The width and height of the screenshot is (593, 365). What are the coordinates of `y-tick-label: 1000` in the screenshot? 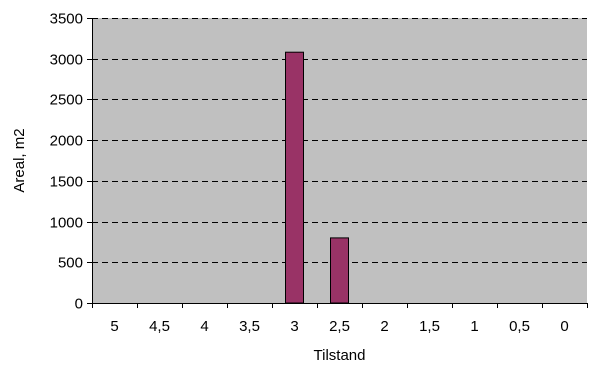 It's located at (66, 223).